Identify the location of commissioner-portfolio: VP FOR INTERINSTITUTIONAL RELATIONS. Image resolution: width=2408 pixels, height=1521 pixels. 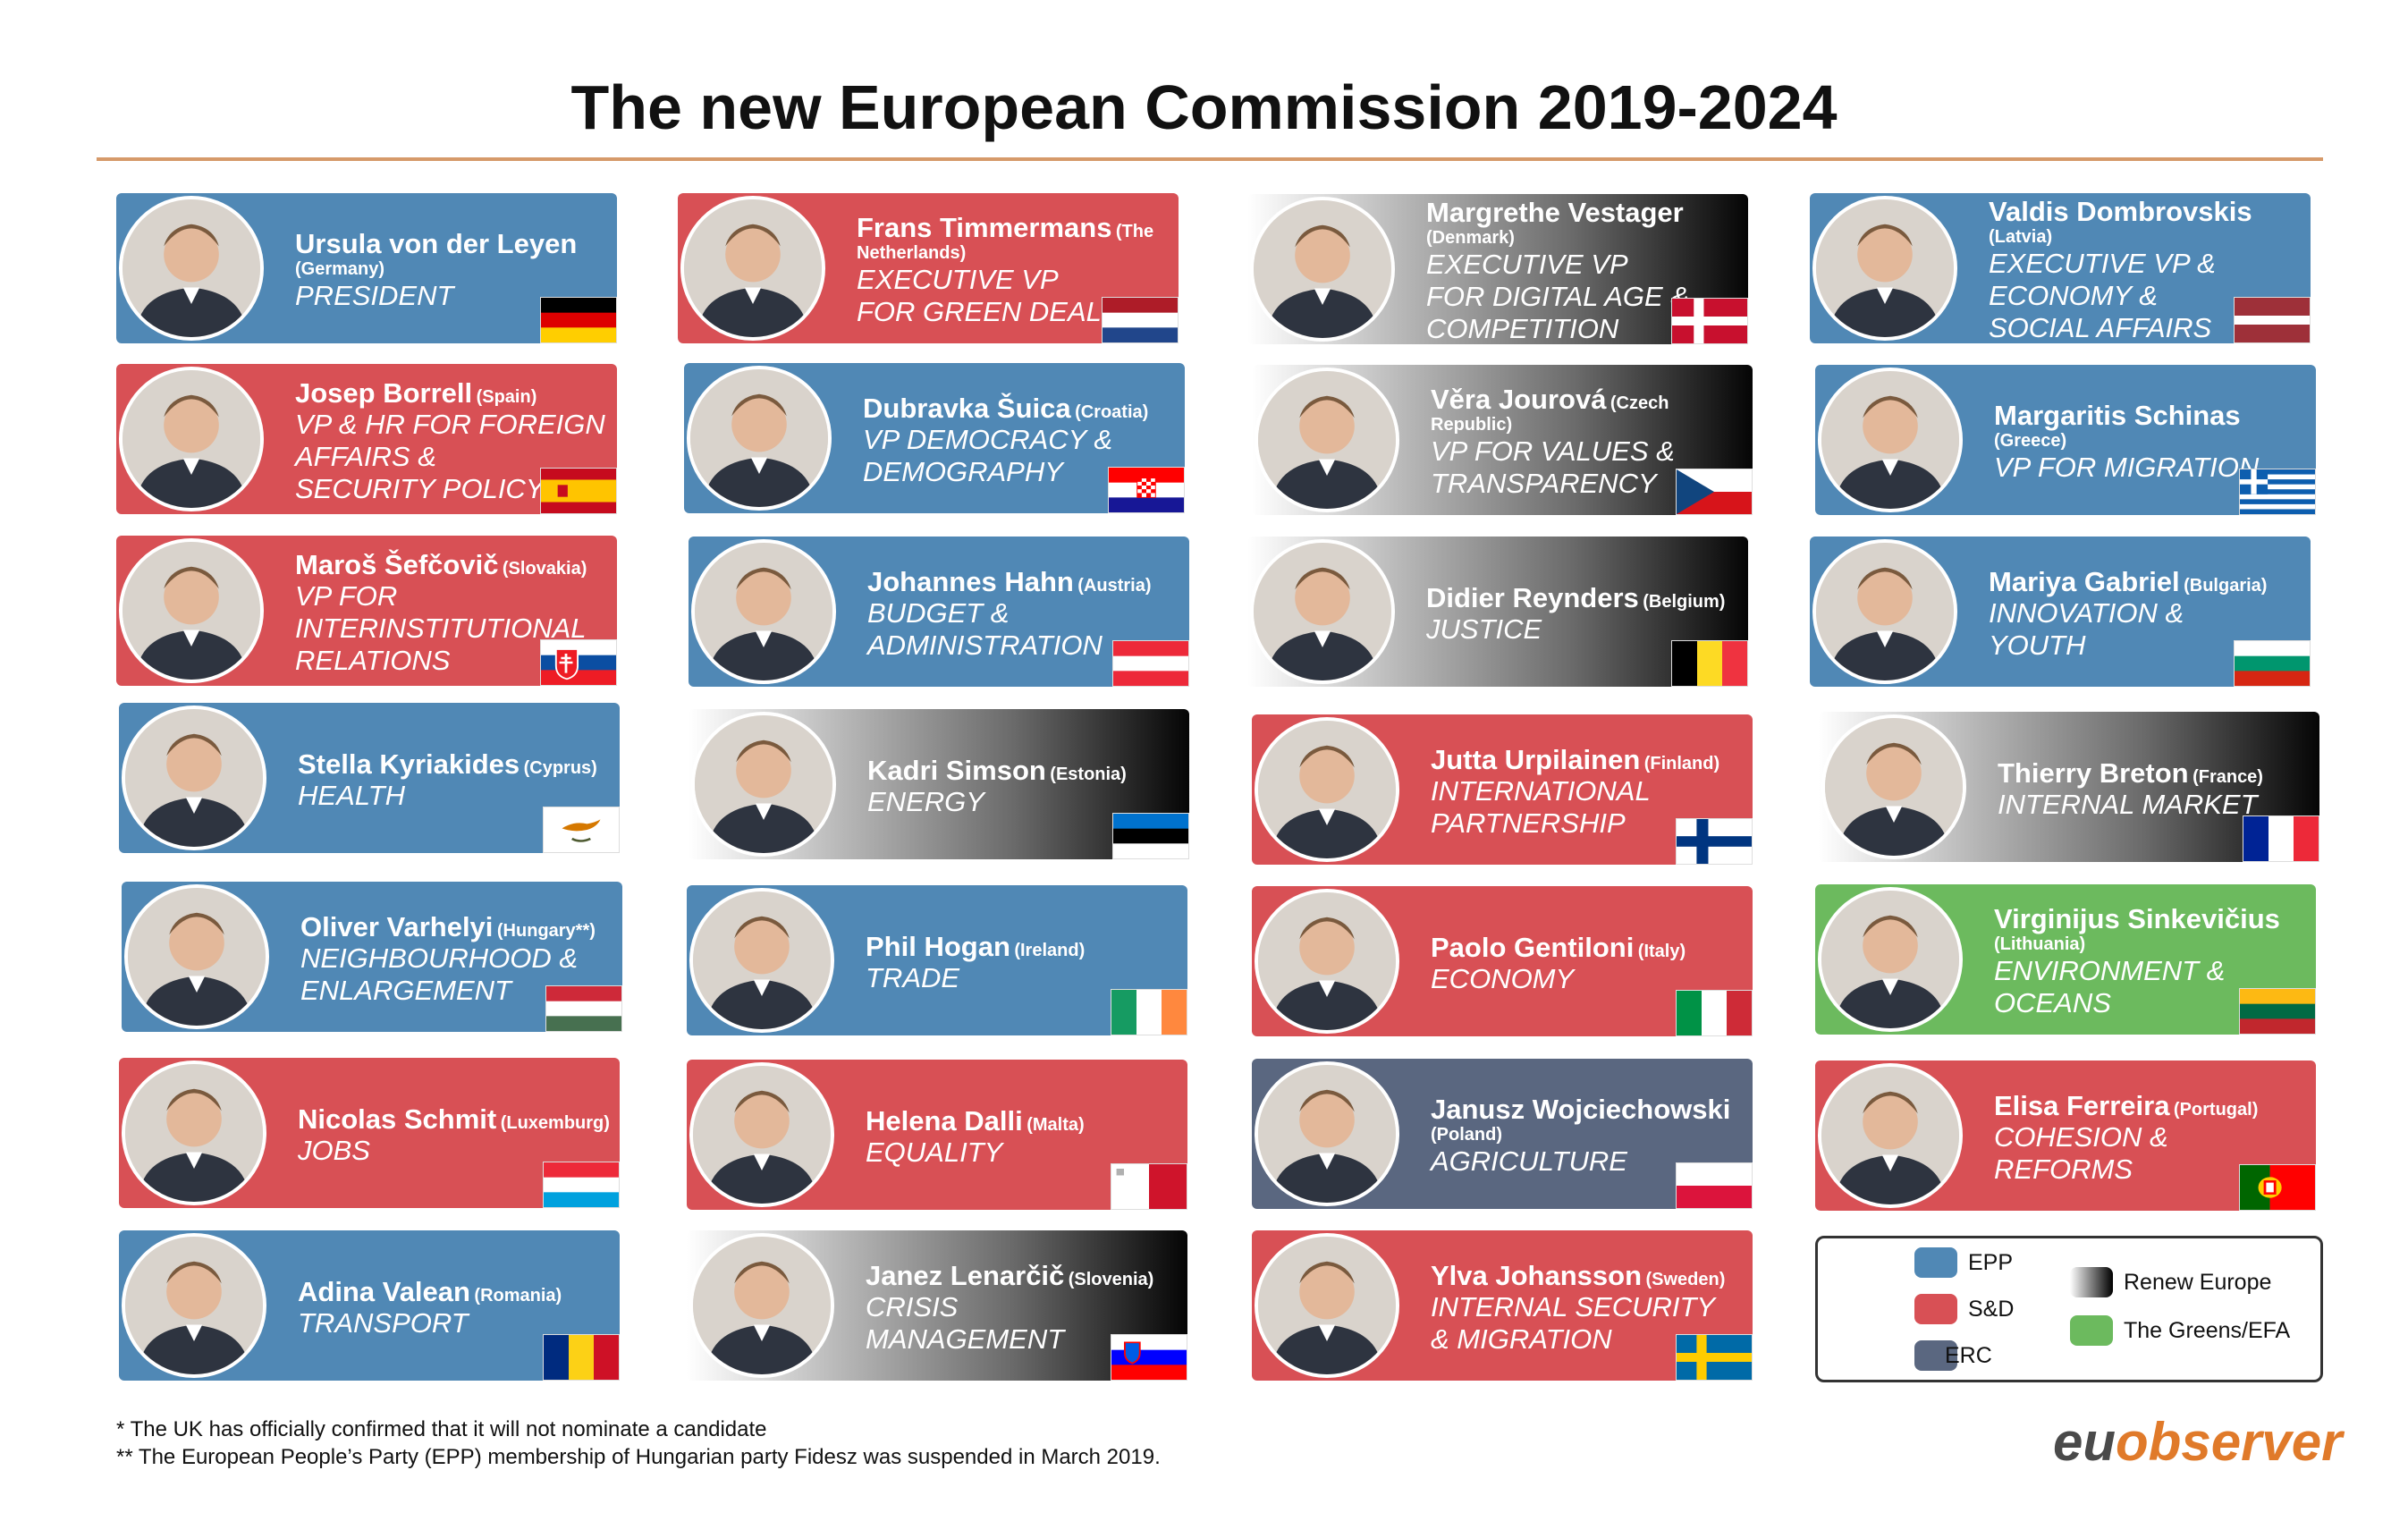
(441, 627).